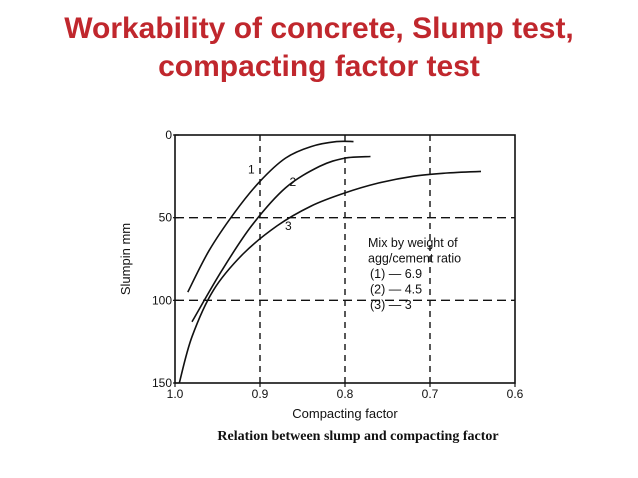 The width and height of the screenshot is (638, 478). I want to click on x-tick-label: 0.8, so click(345, 394).